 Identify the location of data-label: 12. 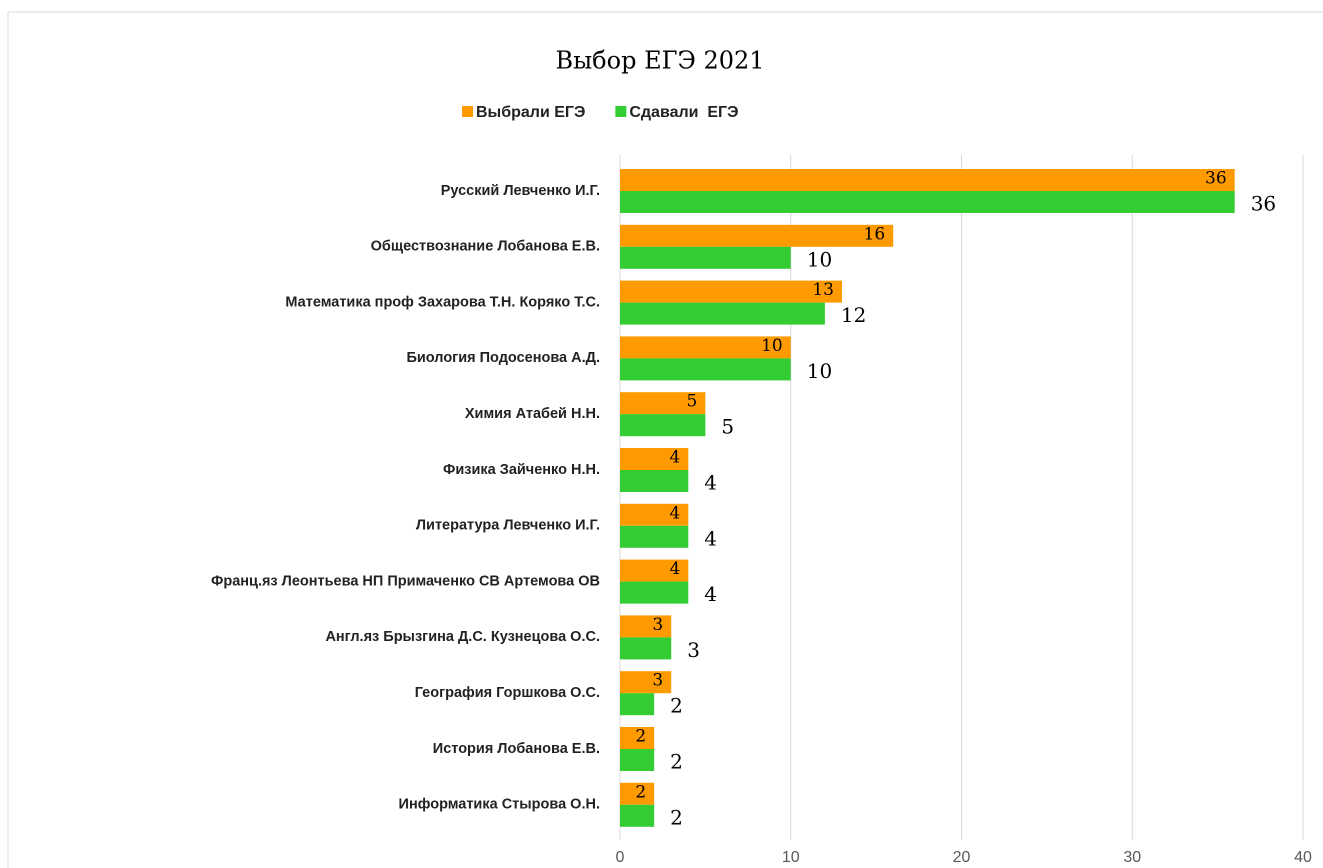
(853, 315).